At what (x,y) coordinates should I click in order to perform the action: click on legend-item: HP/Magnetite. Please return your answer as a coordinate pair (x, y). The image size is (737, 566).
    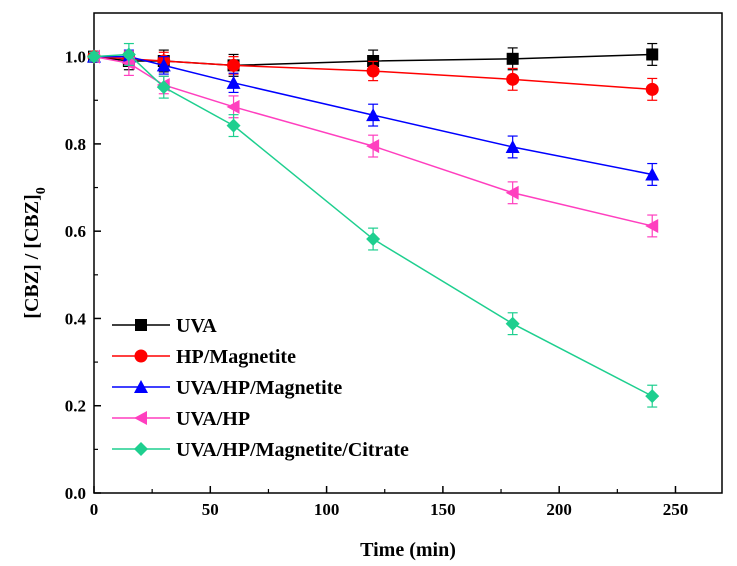
    Looking at the image, I should click on (204, 357).